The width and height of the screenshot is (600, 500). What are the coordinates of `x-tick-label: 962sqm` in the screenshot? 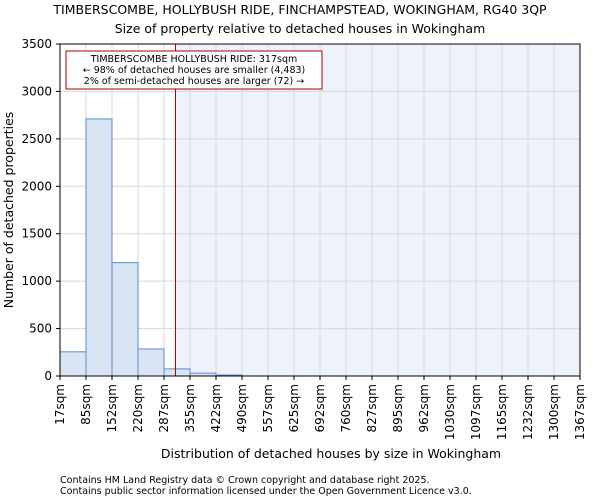 It's located at (424, 408).